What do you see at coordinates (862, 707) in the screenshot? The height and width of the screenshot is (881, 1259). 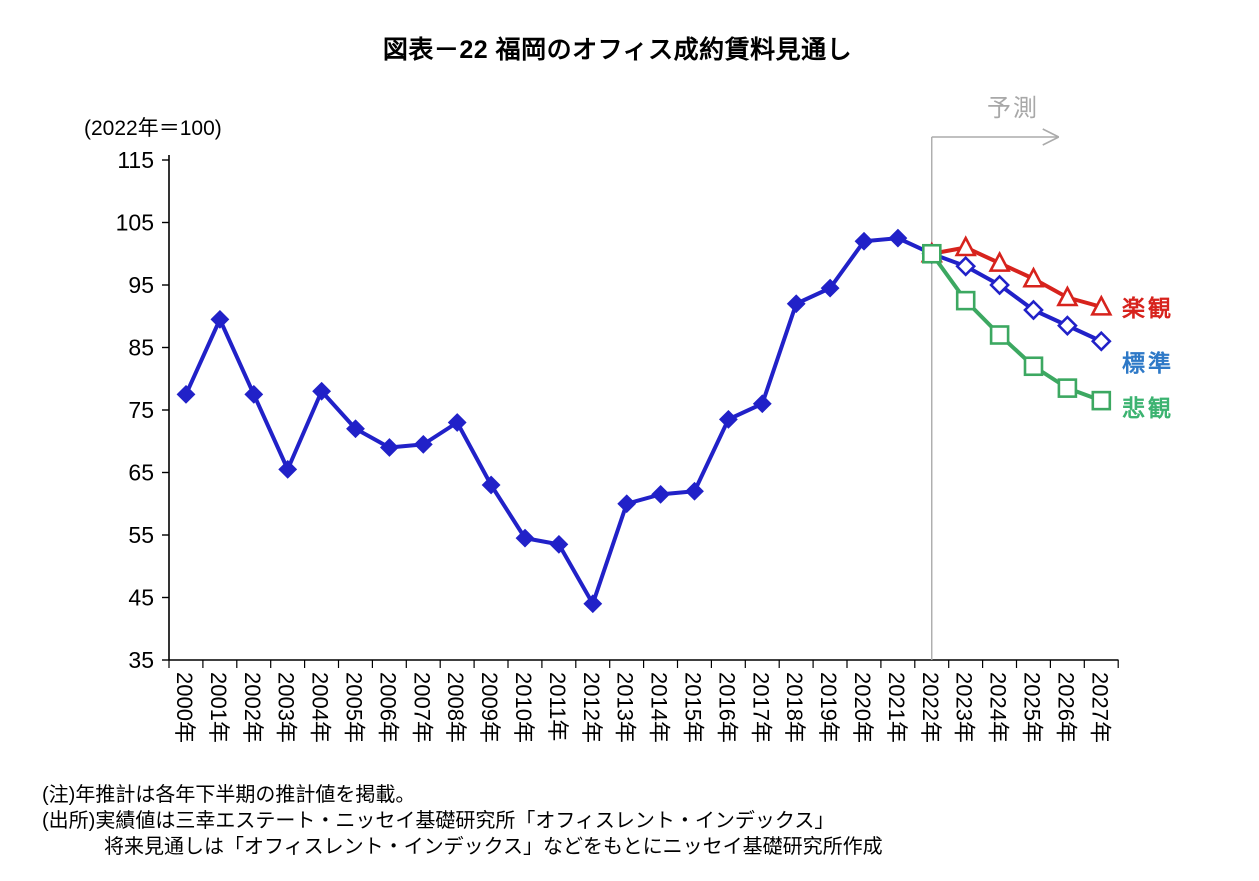 I see `x-axis-tick-label: 2020年` at bounding box center [862, 707].